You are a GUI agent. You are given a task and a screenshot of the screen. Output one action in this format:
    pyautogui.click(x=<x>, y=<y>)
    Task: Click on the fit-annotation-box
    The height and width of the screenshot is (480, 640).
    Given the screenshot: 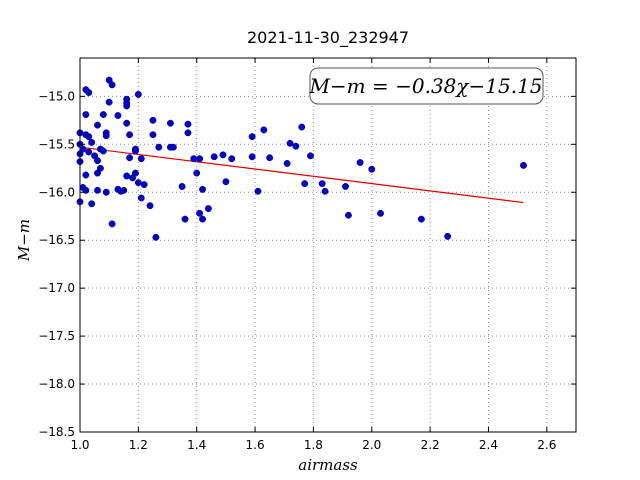 What is the action you would take?
    pyautogui.click(x=426, y=86)
    